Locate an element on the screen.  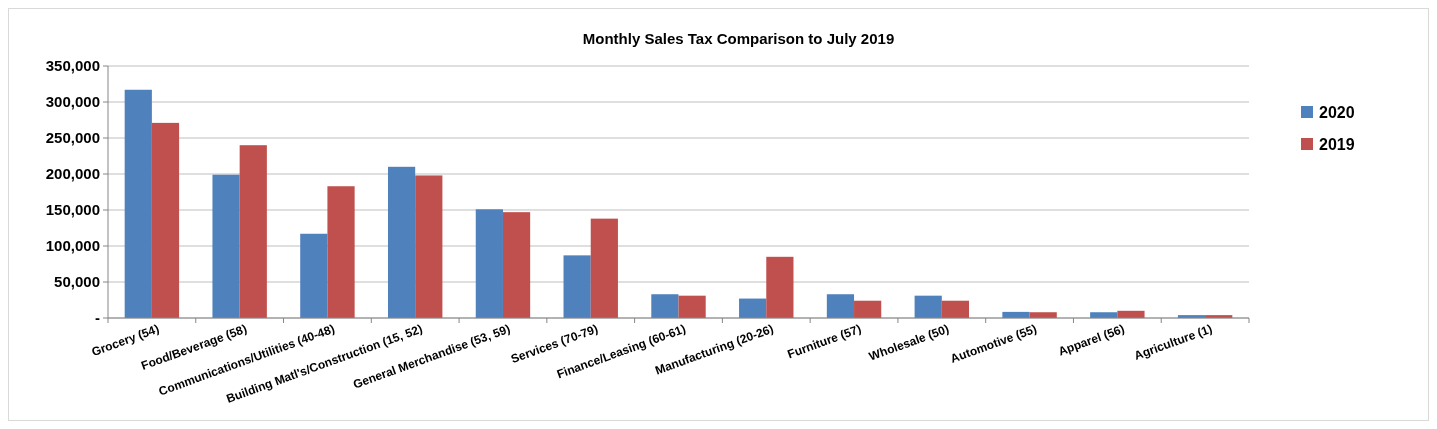
y-tick-label: 350,000 is located at coordinates (72, 66).